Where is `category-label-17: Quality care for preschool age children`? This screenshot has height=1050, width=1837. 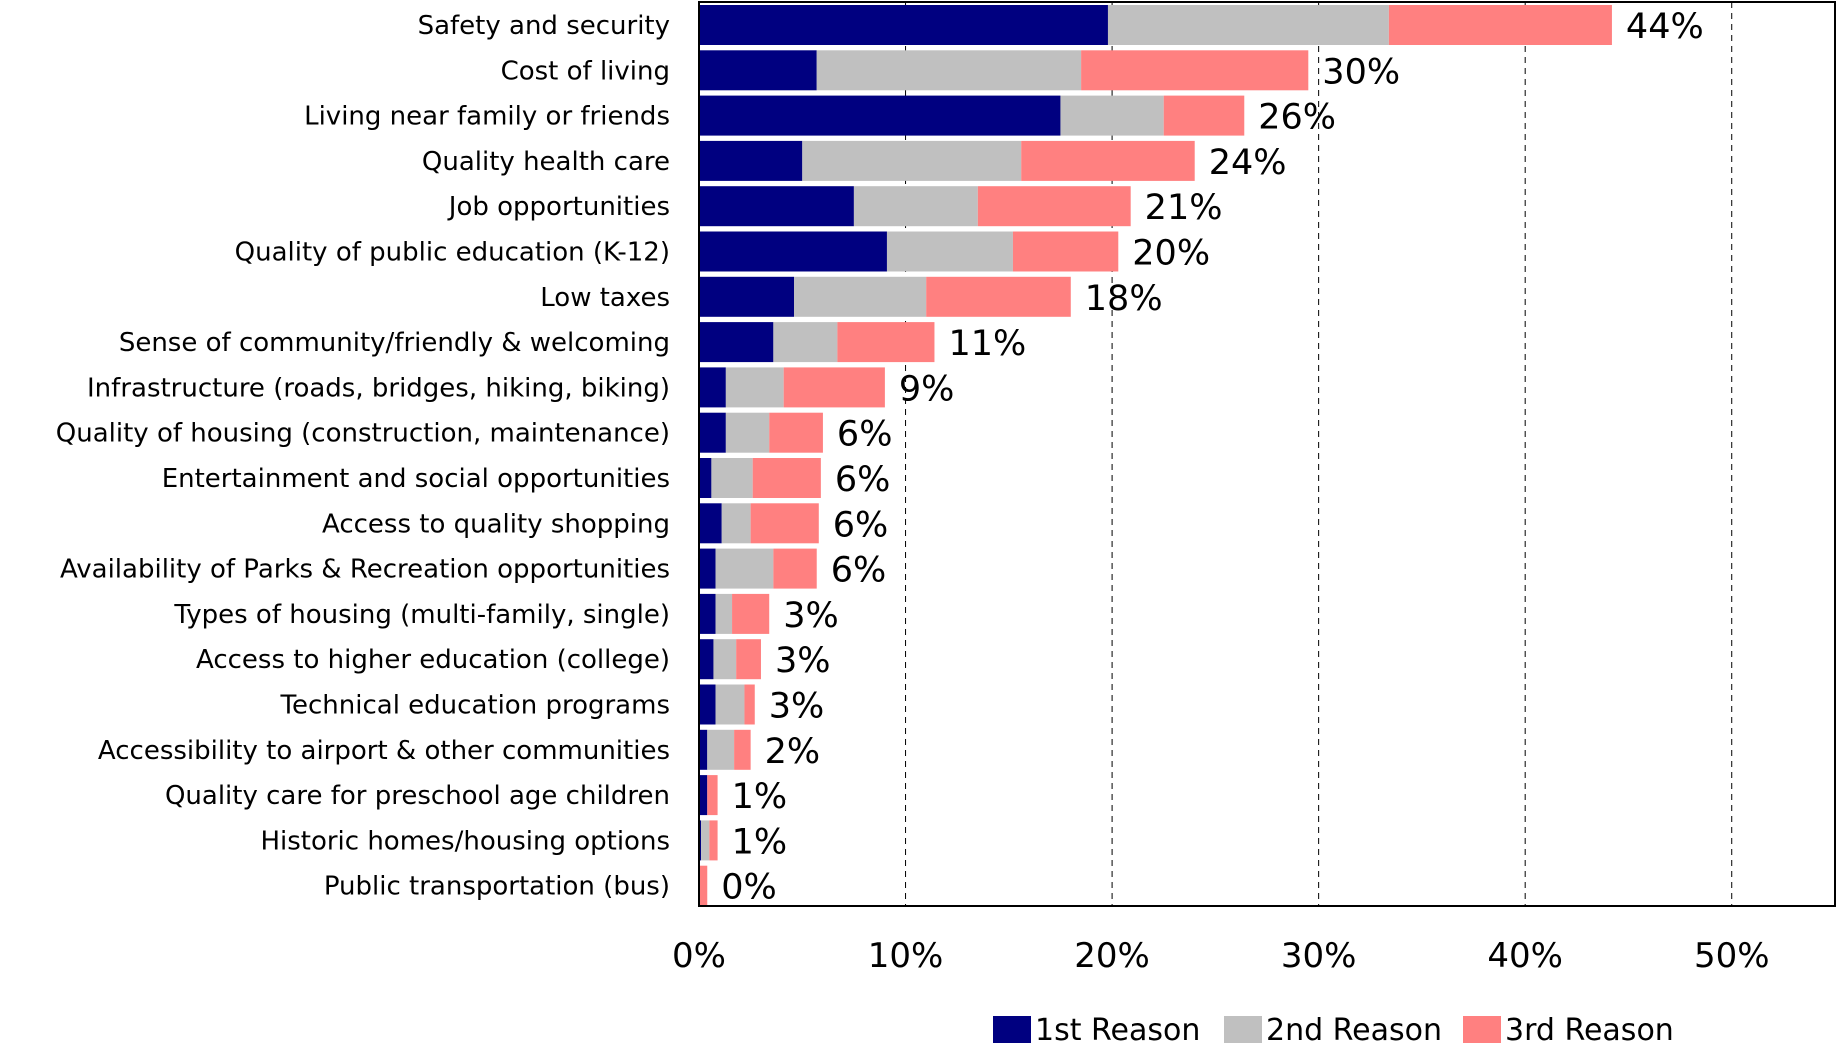
category-label-17: Quality care for preschool age children is located at coordinates (417, 796).